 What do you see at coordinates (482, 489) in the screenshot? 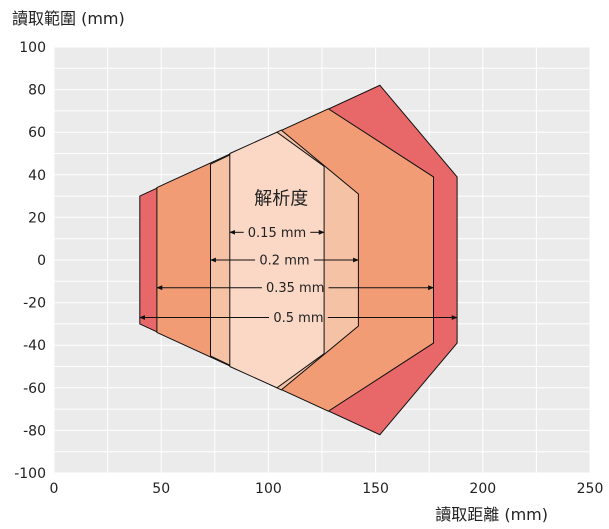
I see `x-tick-label: 200` at bounding box center [482, 489].